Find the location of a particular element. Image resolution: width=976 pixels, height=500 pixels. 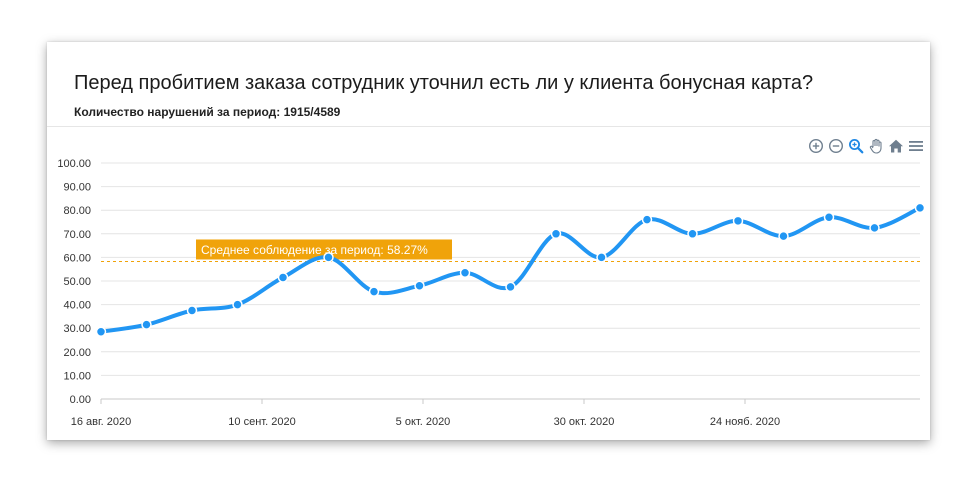

chart-toolbar is located at coordinates (866, 146).